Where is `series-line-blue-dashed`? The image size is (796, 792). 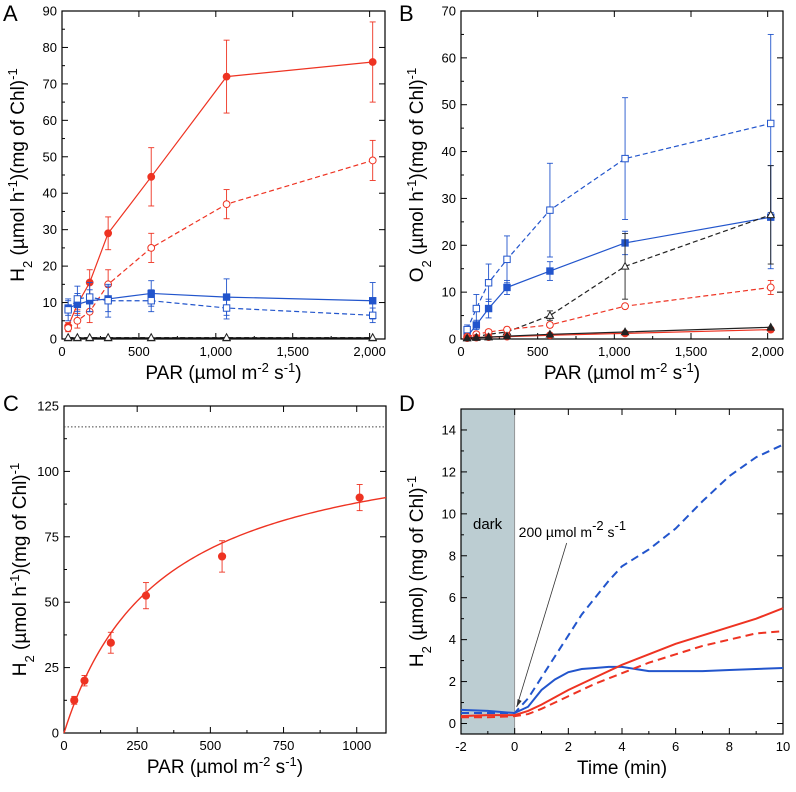
series-line-blue-dashed is located at coordinates (622, 579).